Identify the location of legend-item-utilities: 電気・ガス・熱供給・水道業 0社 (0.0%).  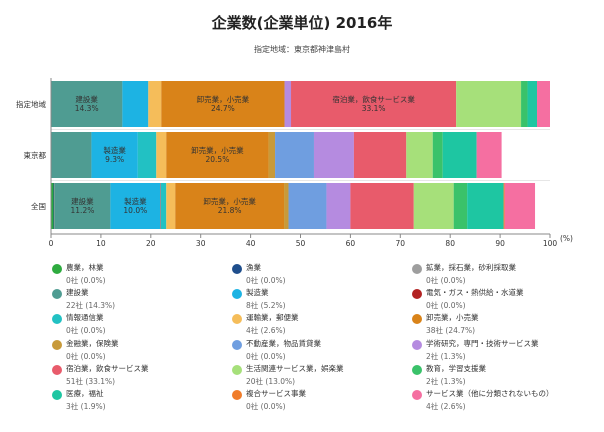
(497, 300).